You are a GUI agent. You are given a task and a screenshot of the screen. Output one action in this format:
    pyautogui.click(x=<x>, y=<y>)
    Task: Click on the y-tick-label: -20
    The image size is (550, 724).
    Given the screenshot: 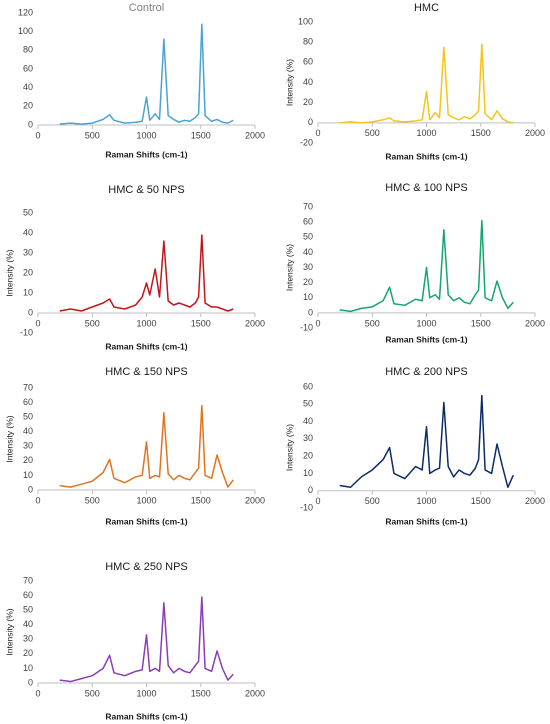 What is the action you would take?
    pyautogui.click(x=306, y=142)
    